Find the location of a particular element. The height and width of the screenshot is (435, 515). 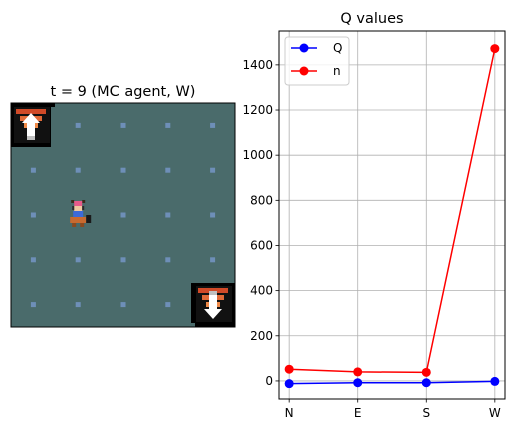

agent-sprite is located at coordinates (81, 213).